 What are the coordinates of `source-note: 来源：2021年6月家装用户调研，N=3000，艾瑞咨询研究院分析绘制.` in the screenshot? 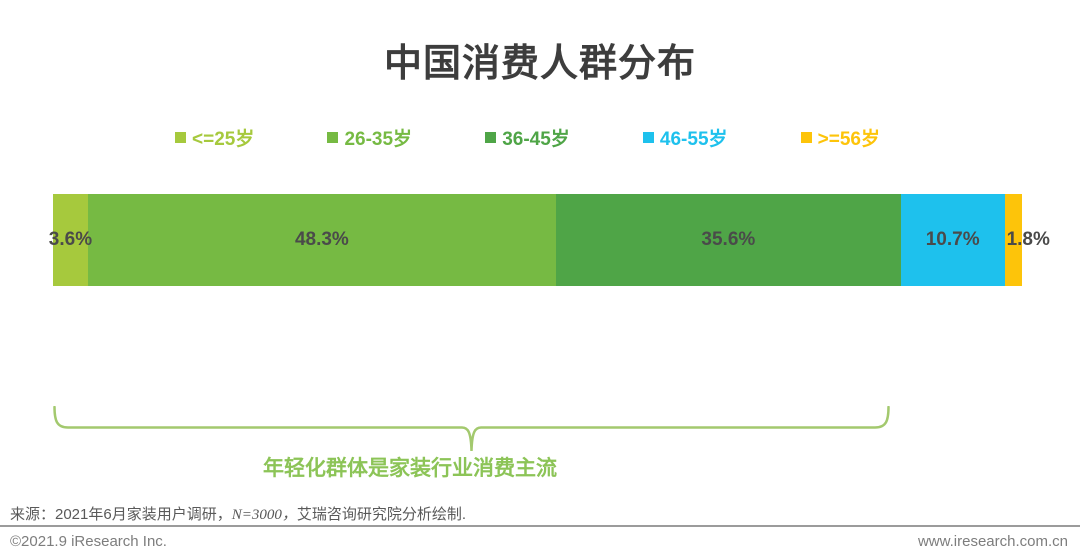 It's located at (238, 513).